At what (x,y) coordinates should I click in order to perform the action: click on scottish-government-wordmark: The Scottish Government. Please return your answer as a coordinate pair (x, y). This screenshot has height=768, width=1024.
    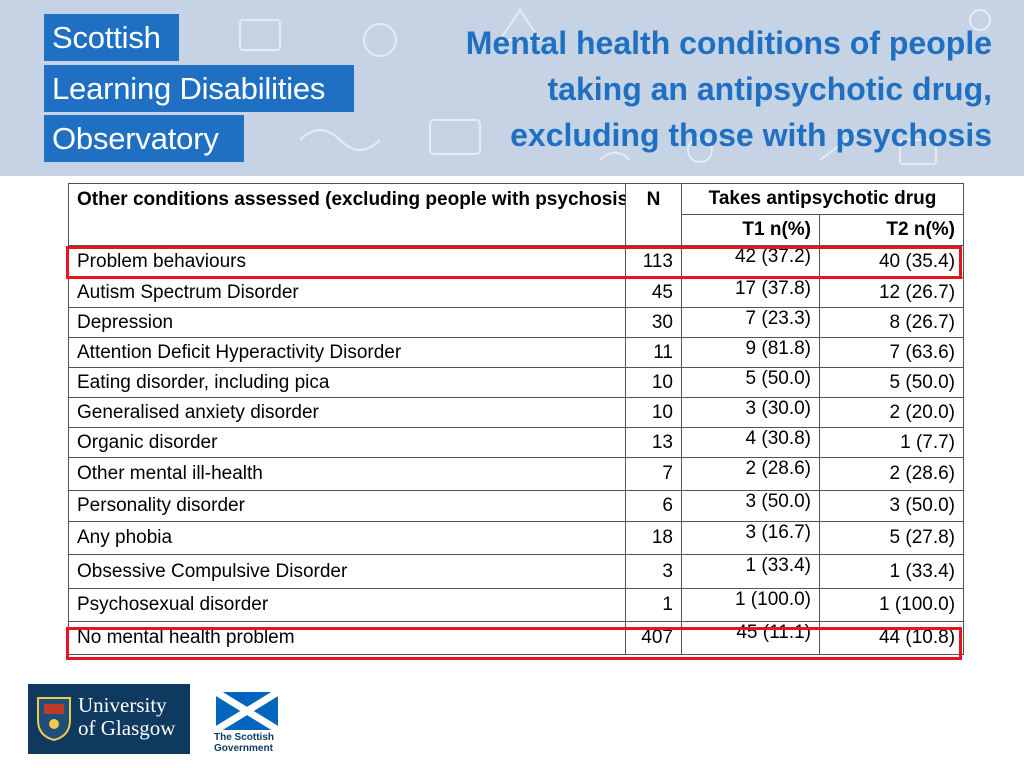
    Looking at the image, I should click on (244, 743).